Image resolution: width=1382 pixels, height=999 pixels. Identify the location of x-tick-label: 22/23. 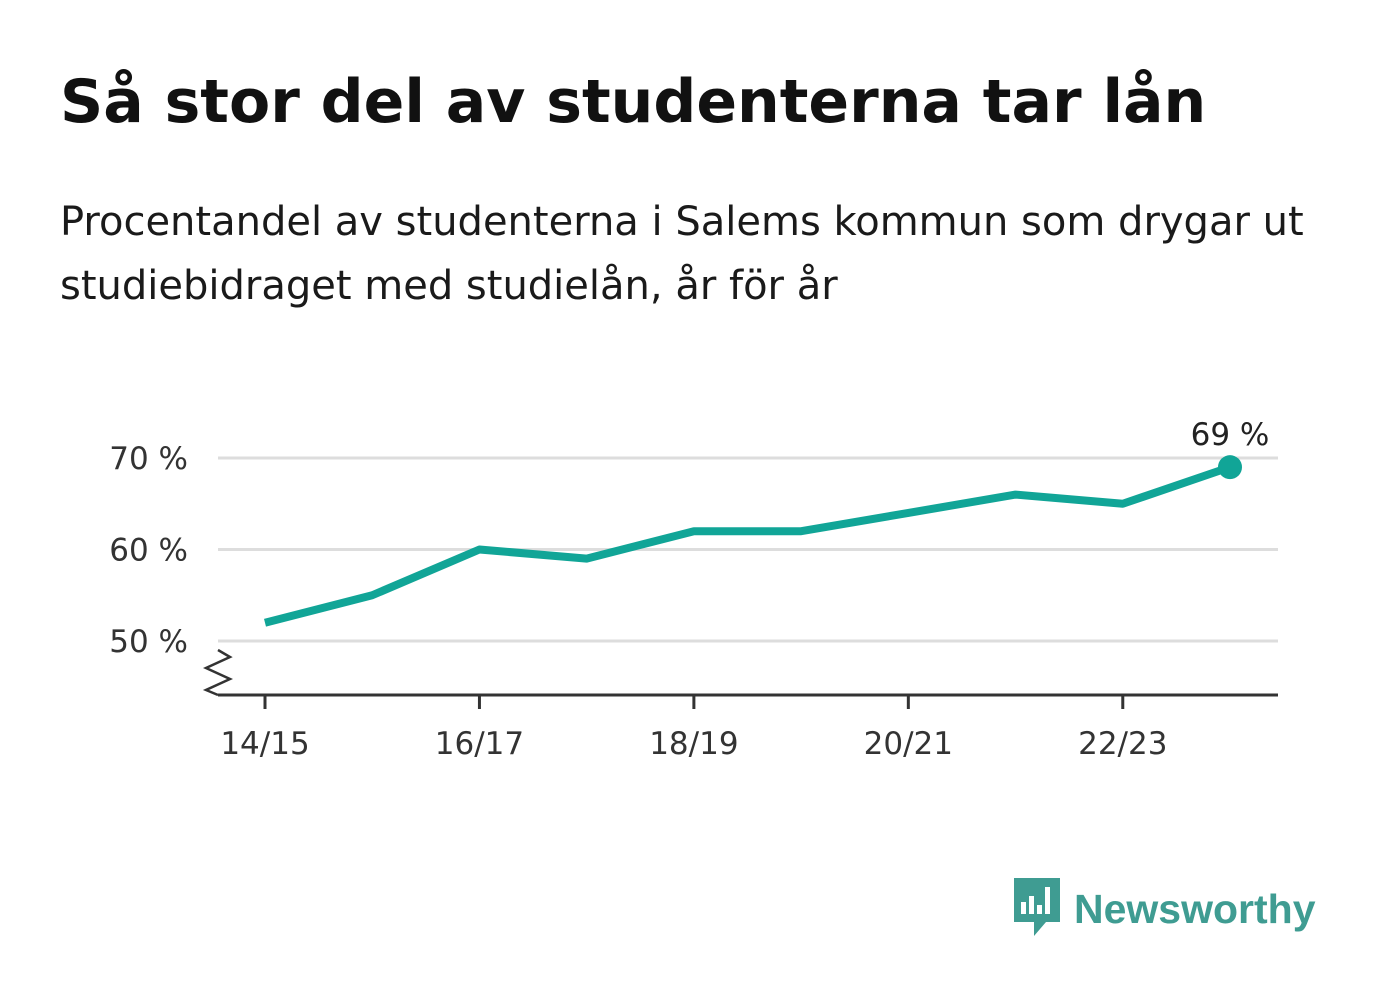
(1122, 744).